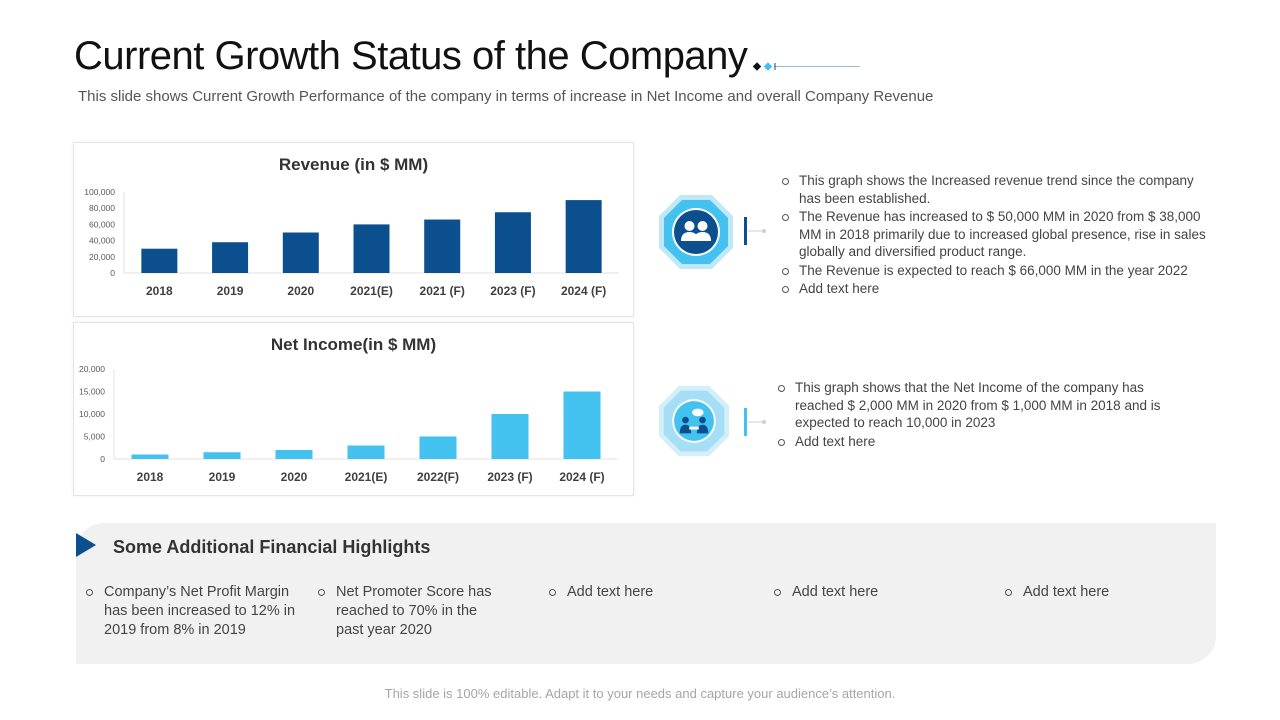  Describe the element at coordinates (583, 291) in the screenshot. I see `revenue-x-tick-label: 2024 (F)` at that location.